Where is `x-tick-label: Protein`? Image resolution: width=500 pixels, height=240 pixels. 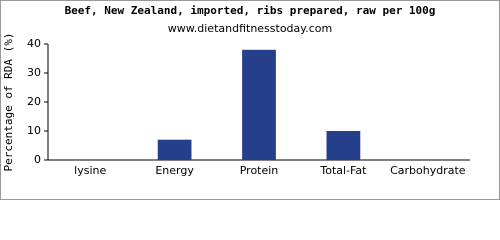
x-tick-label: Protein is located at coordinates (259, 170).